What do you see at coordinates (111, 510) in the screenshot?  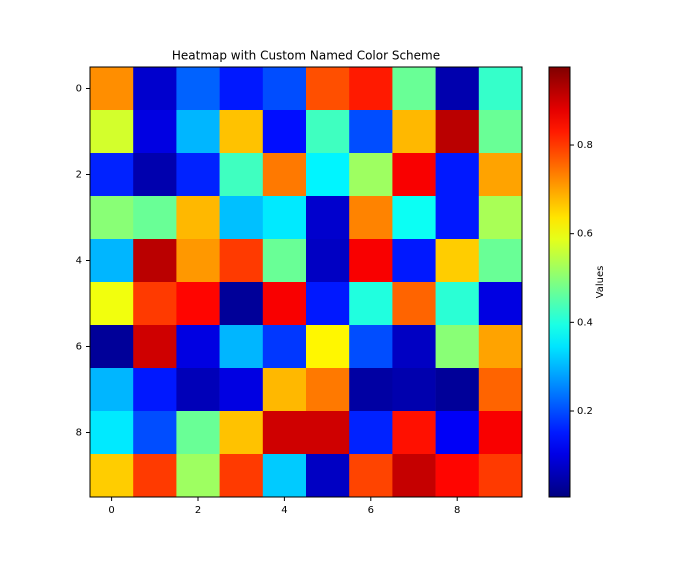 I see `x-tick-label: 0` at bounding box center [111, 510].